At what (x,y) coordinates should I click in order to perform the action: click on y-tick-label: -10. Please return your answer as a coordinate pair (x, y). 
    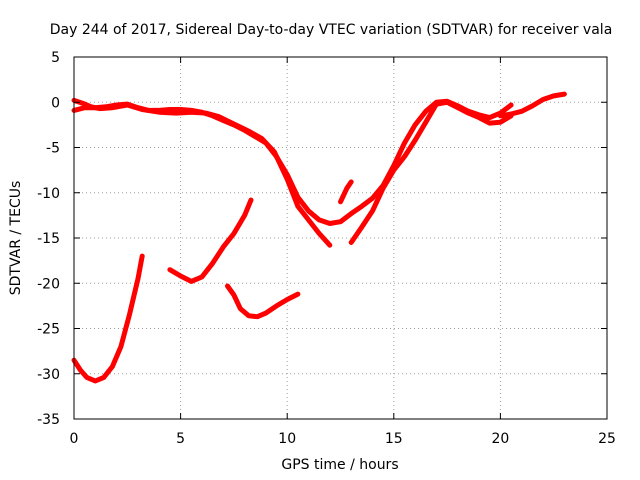
    Looking at the image, I should click on (48, 194).